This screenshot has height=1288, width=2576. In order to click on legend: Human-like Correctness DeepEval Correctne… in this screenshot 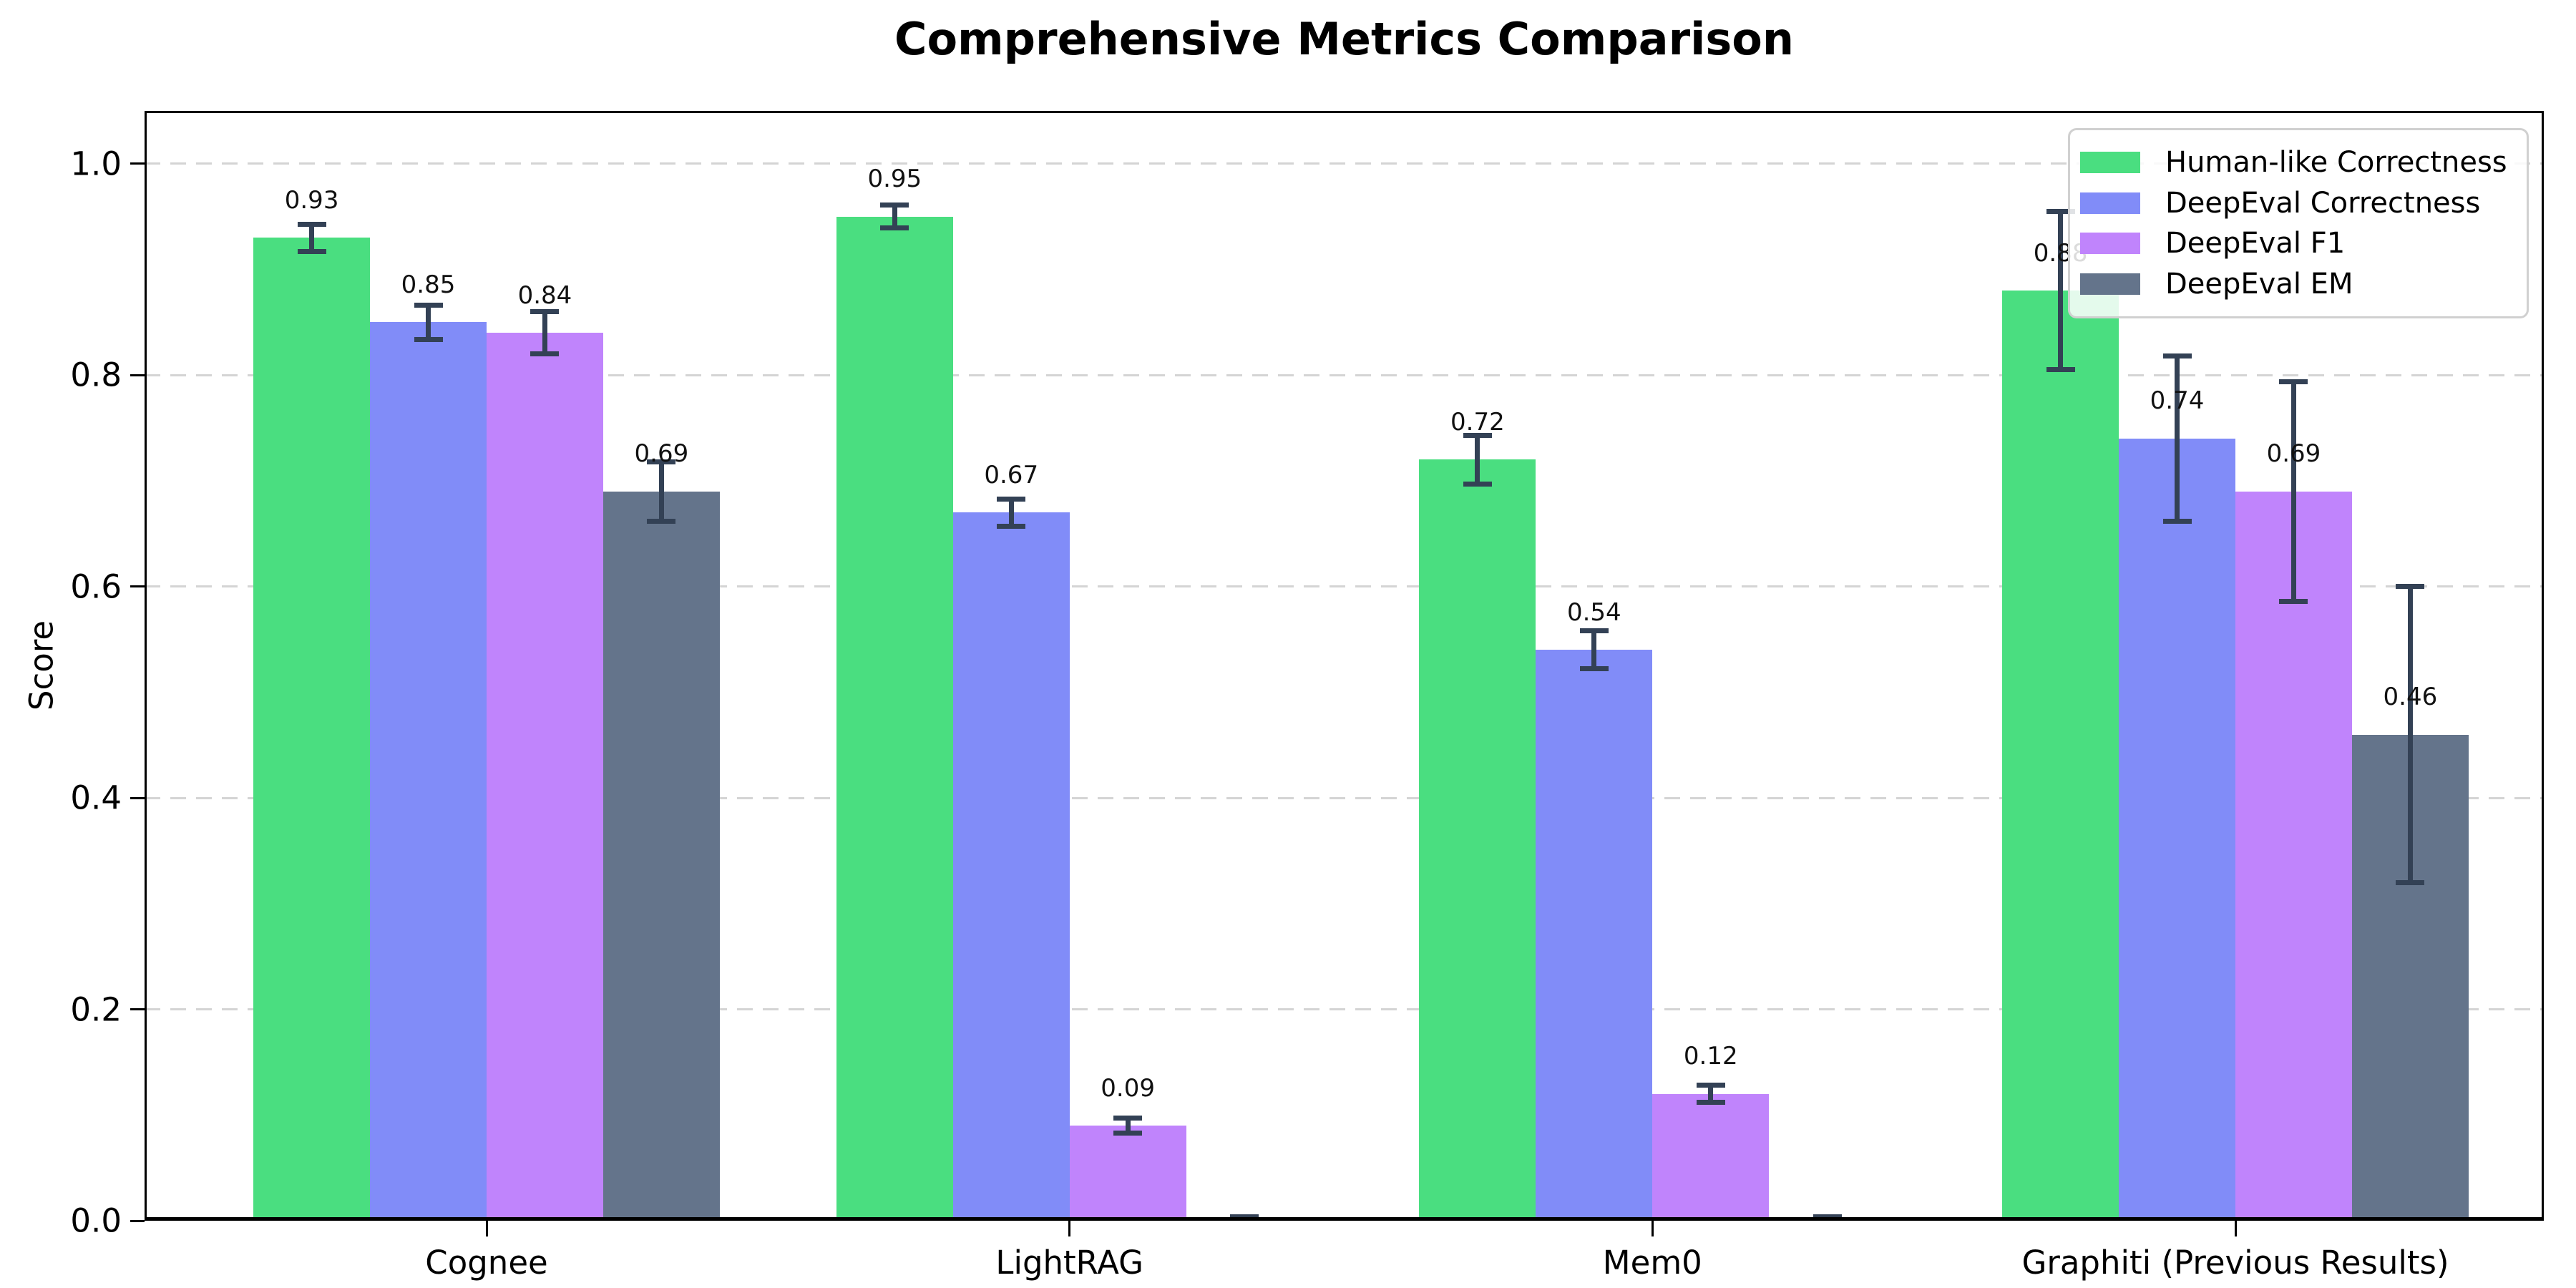, I will do `click(2298, 223)`.